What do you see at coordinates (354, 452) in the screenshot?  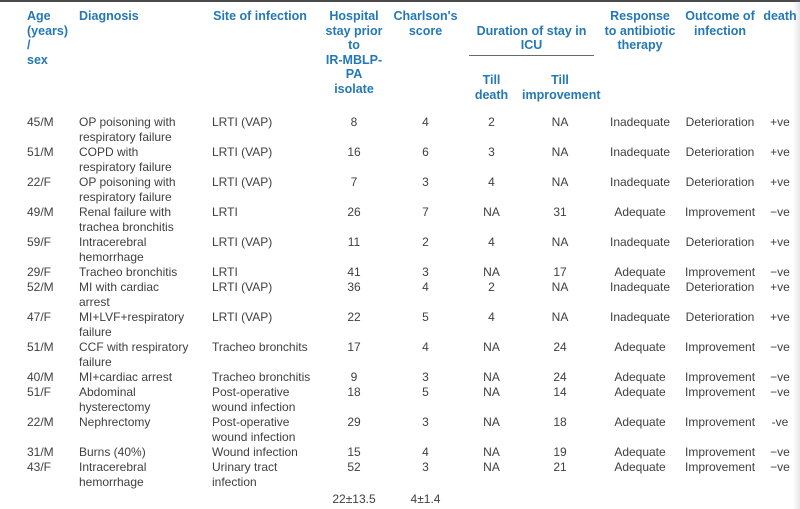 I see `cell-stay: 15` at bounding box center [354, 452].